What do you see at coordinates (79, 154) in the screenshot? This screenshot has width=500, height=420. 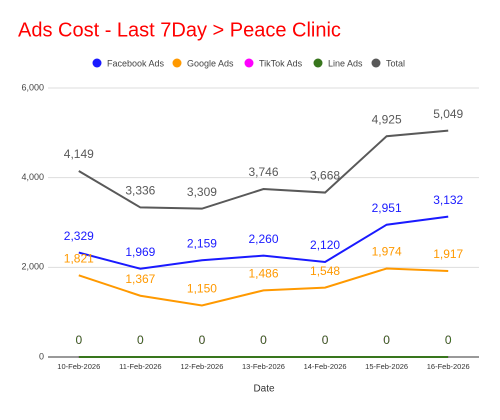 I see `data-label: 4,149` at bounding box center [79, 154].